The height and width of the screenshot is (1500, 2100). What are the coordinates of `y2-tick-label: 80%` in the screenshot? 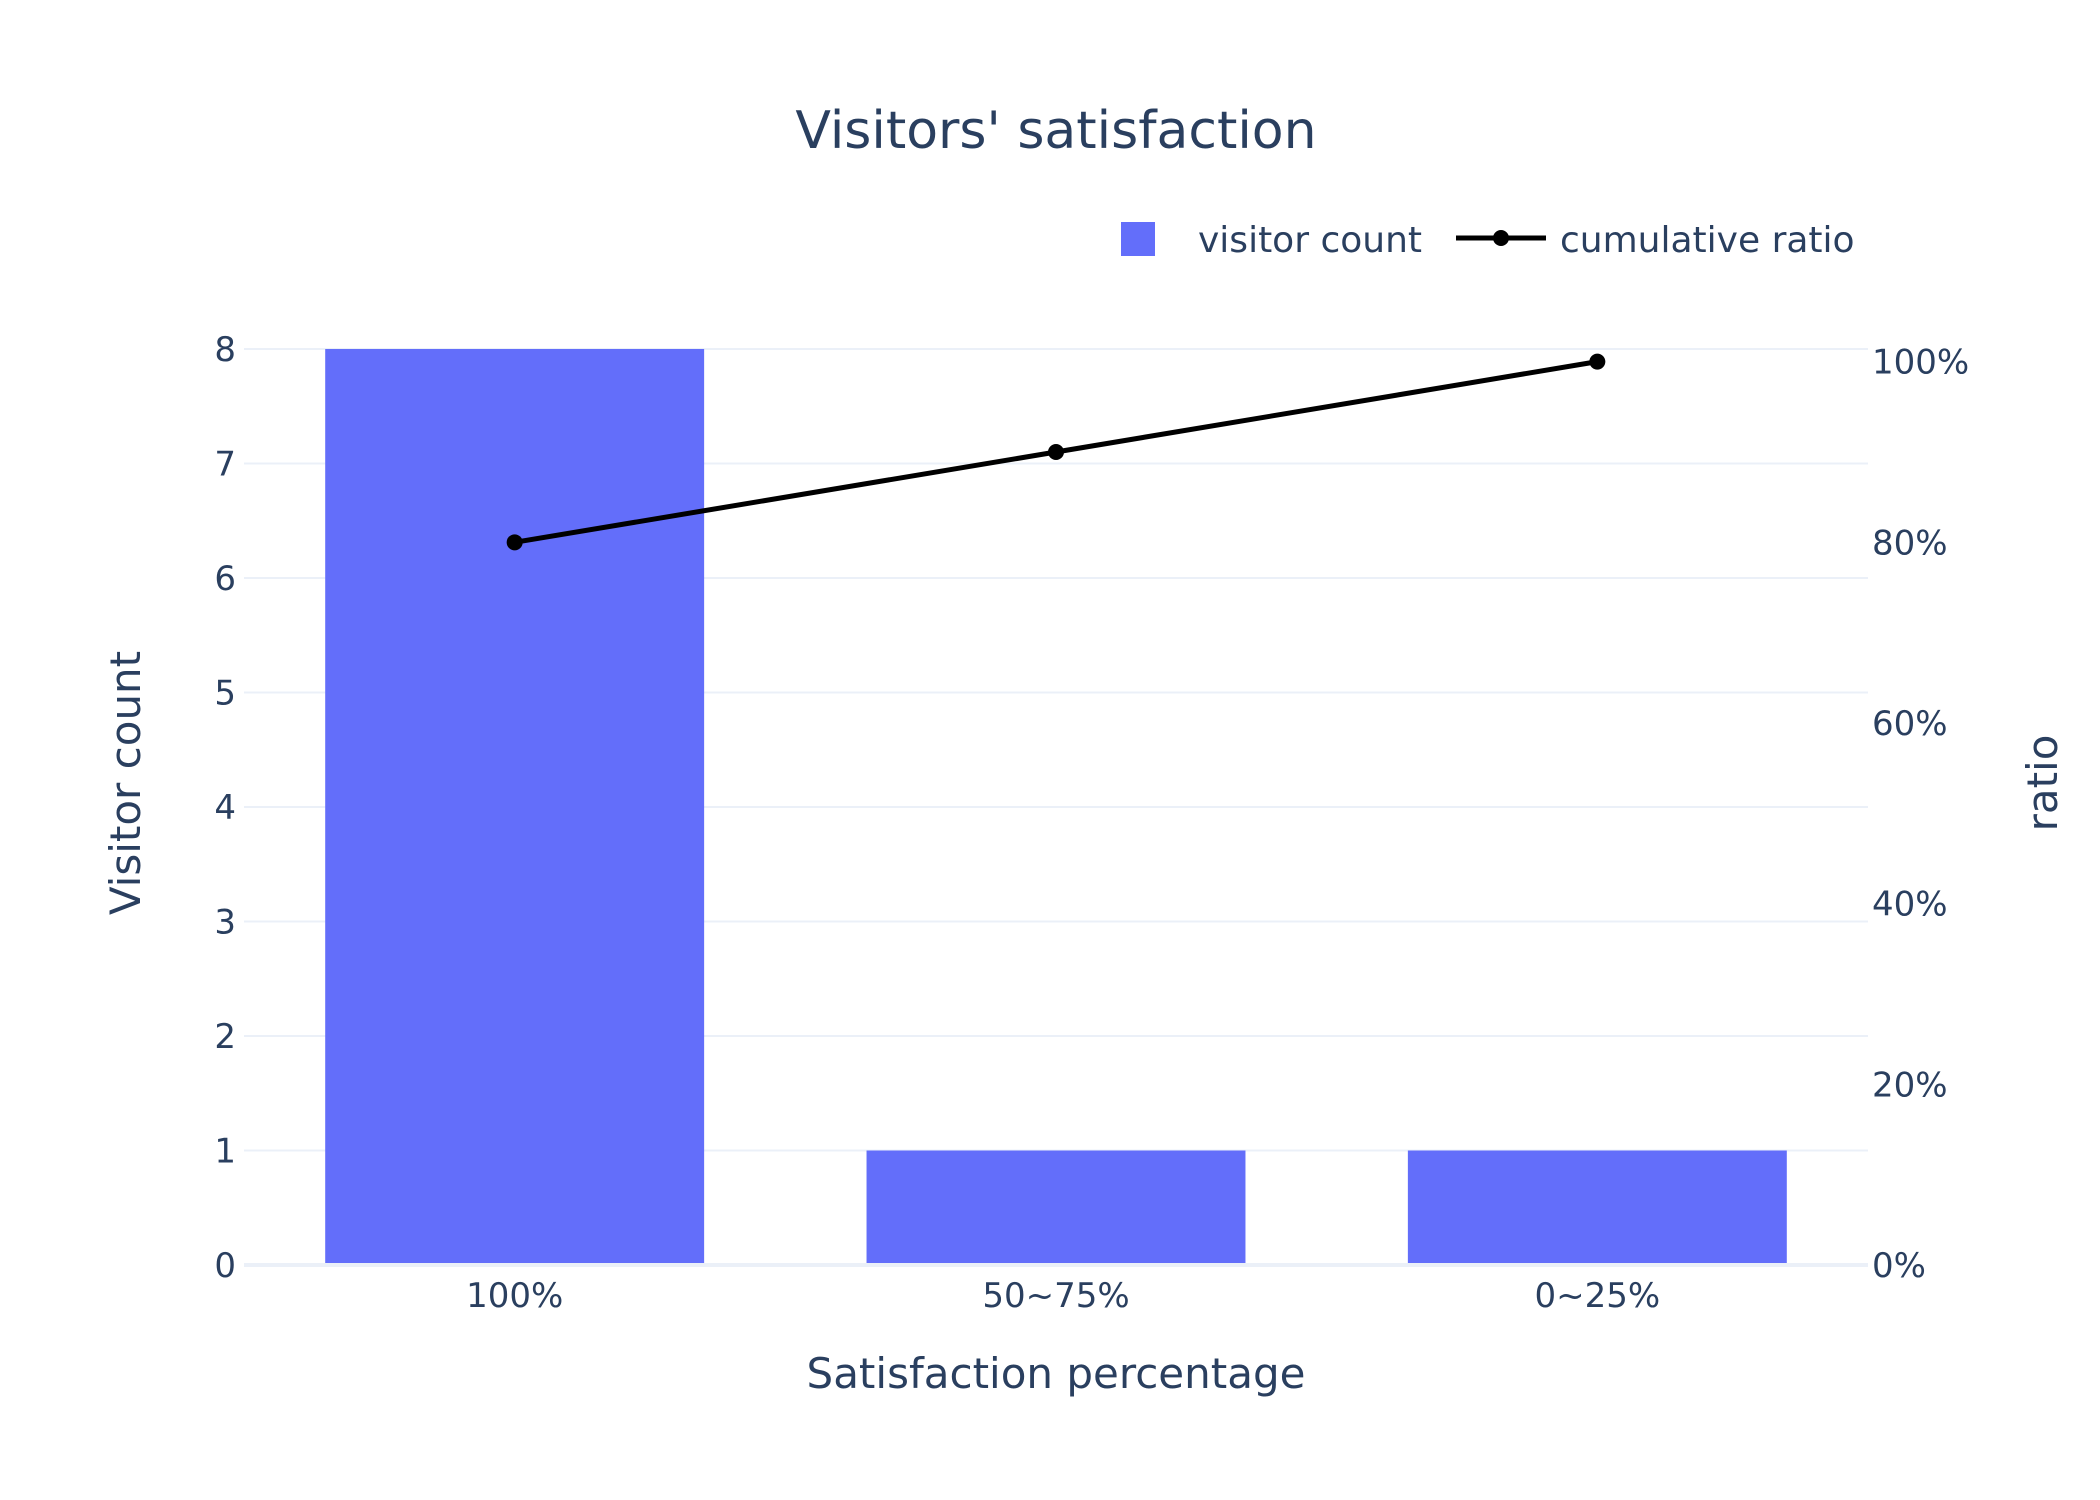 It's located at (1910, 543).